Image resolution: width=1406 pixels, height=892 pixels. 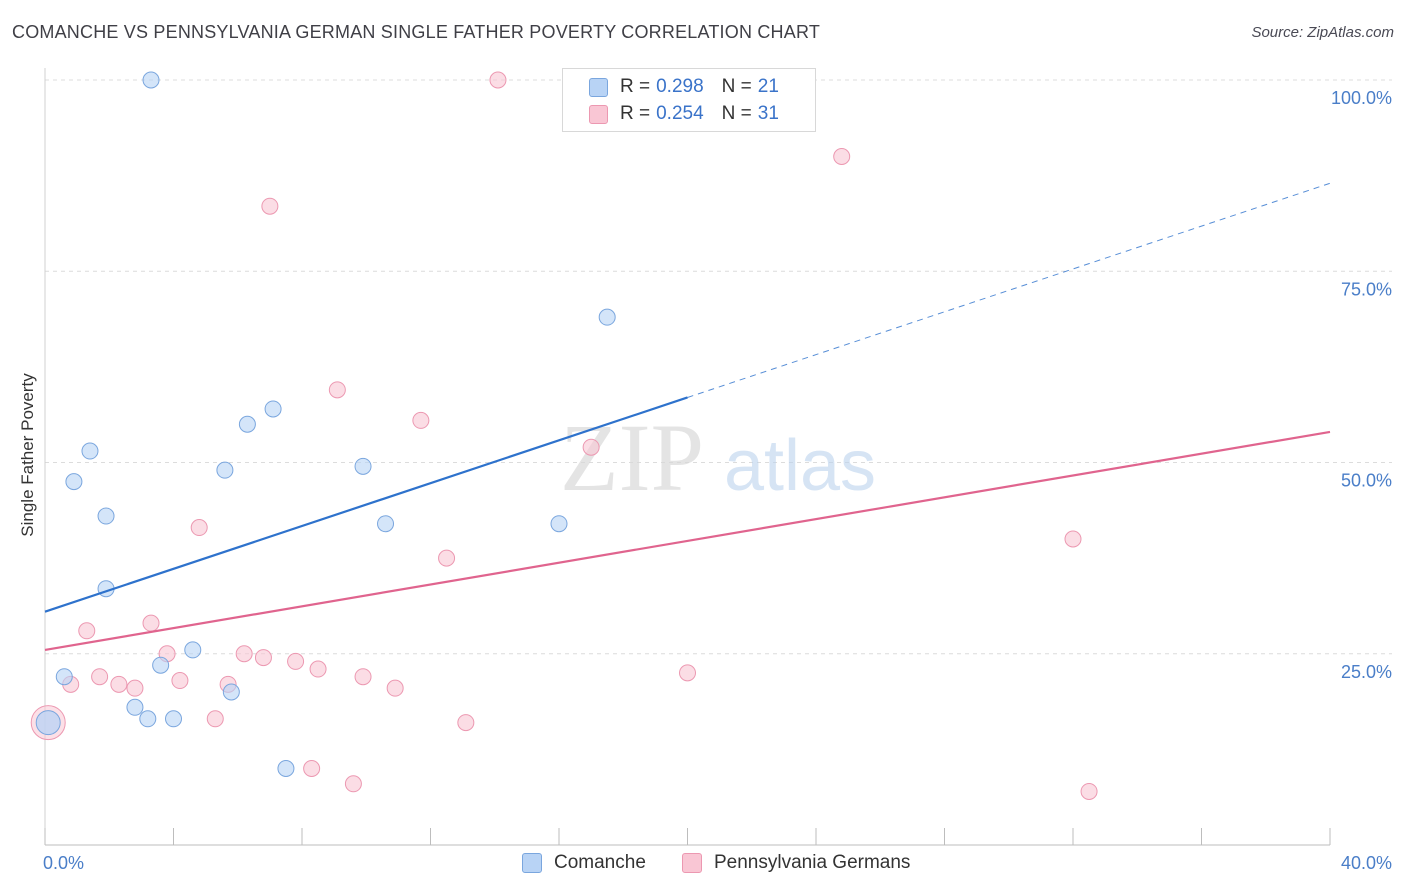 What do you see at coordinates (1361, 98) in the screenshot?
I see `y-tick-label: 100.0%` at bounding box center [1361, 98].